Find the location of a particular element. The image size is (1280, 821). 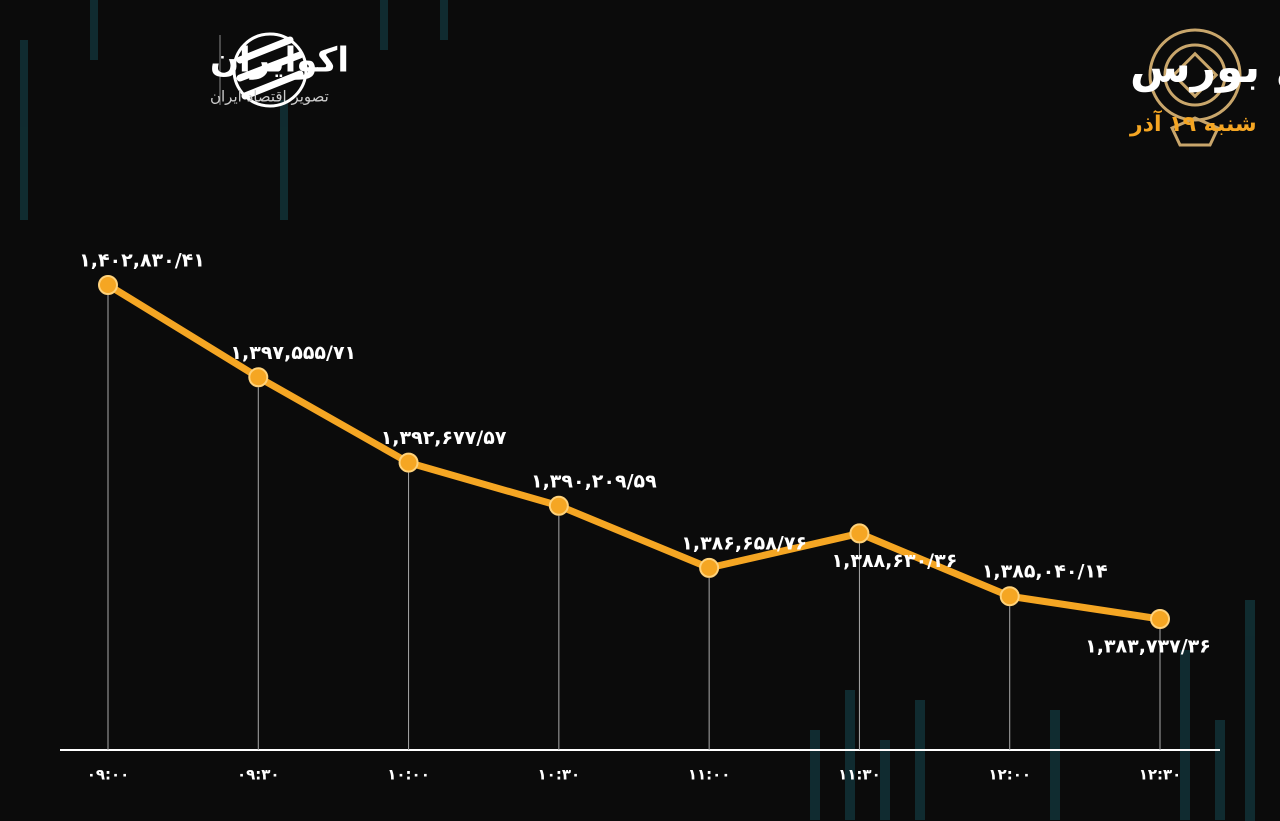

x-tick-label: ۰۹:۰۰ is located at coordinates (108, 775).